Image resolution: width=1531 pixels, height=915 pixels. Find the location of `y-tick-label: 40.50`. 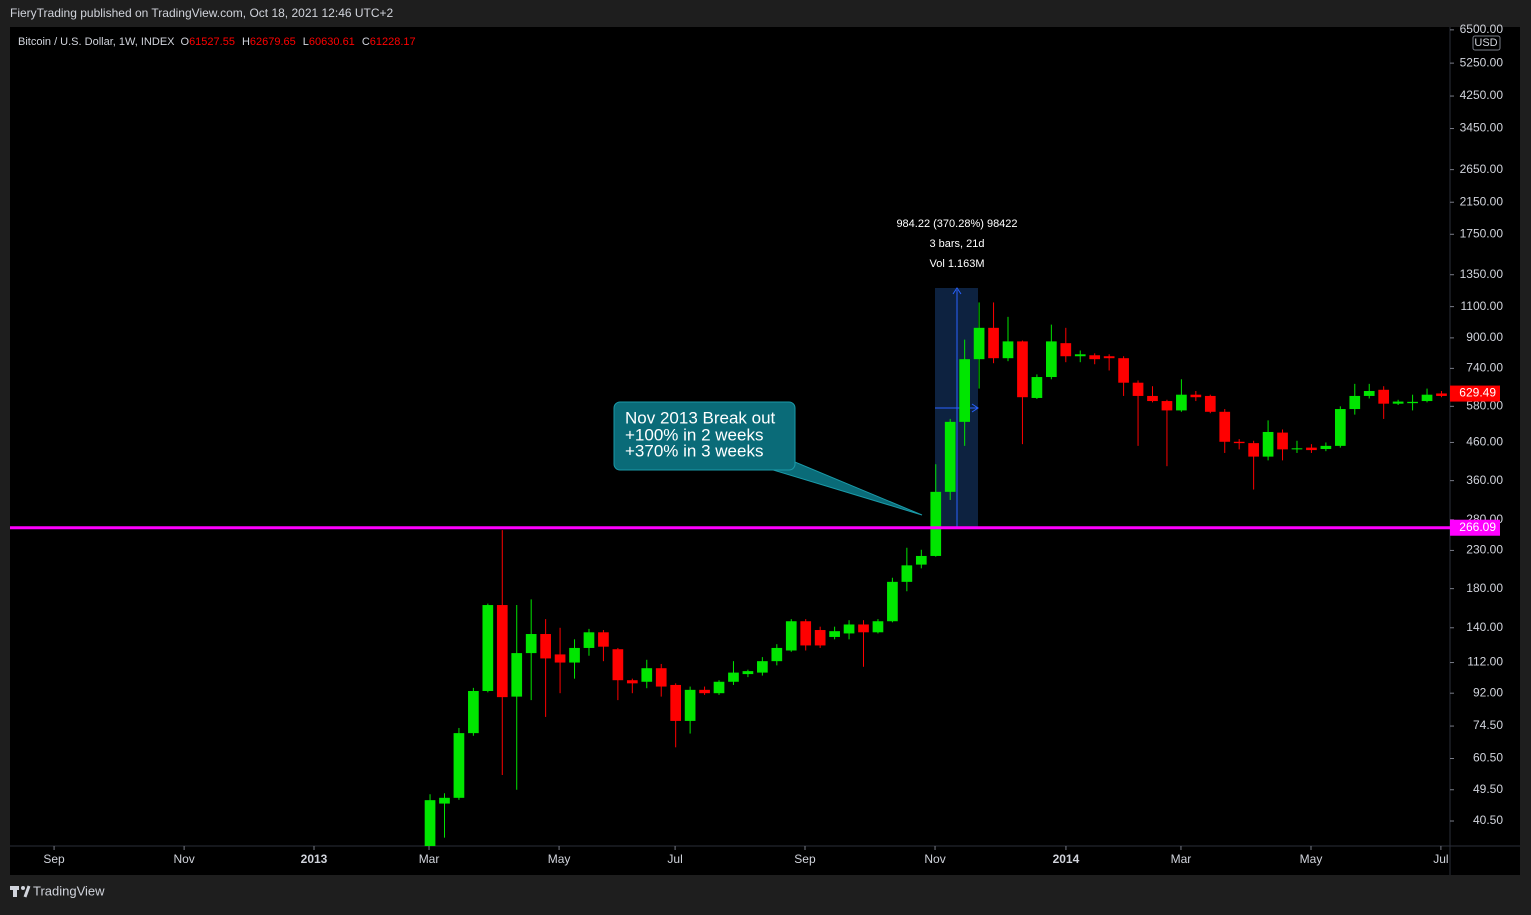

y-tick-label: 40.50 is located at coordinates (1488, 820).